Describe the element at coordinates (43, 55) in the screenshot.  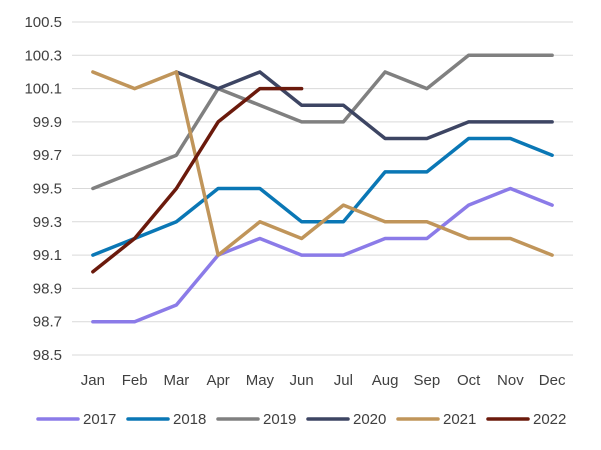
I see `y-tick-label: 100.3` at that location.